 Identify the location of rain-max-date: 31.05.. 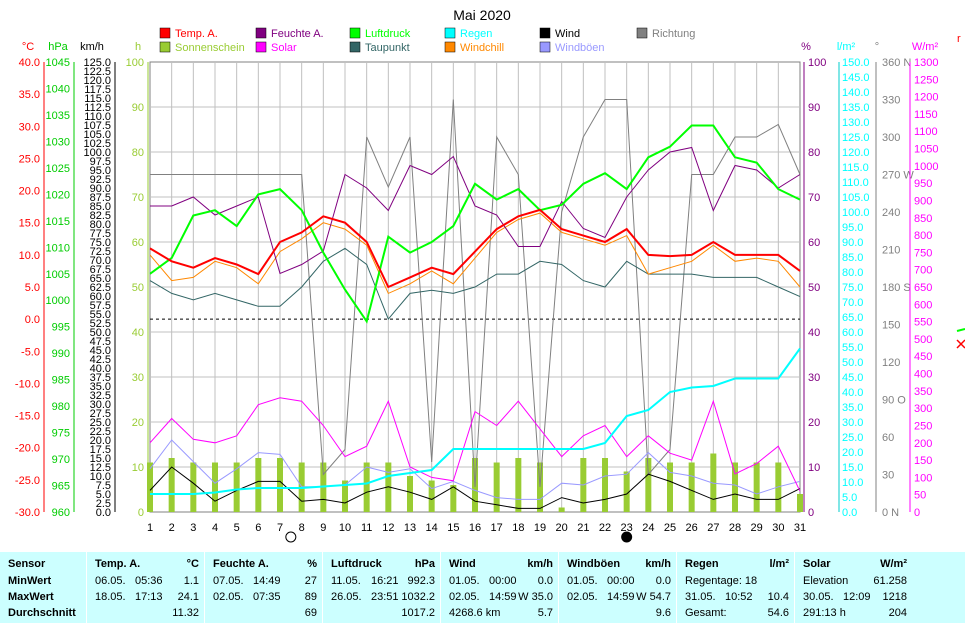
(700, 597).